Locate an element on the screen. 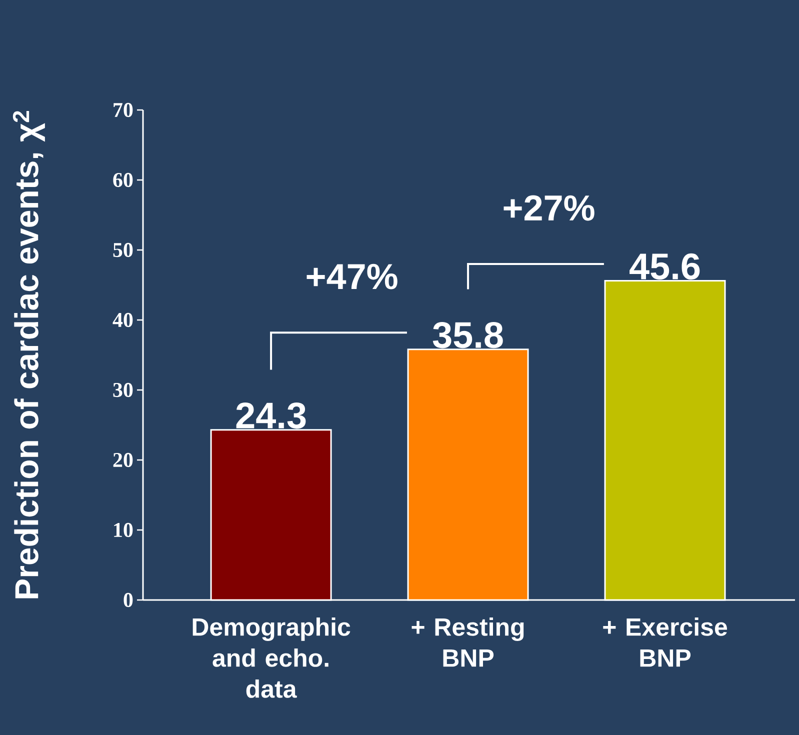  y-axis-title: Prediction of cardiac events, χ$^{2}$ is located at coordinates (28, 354).